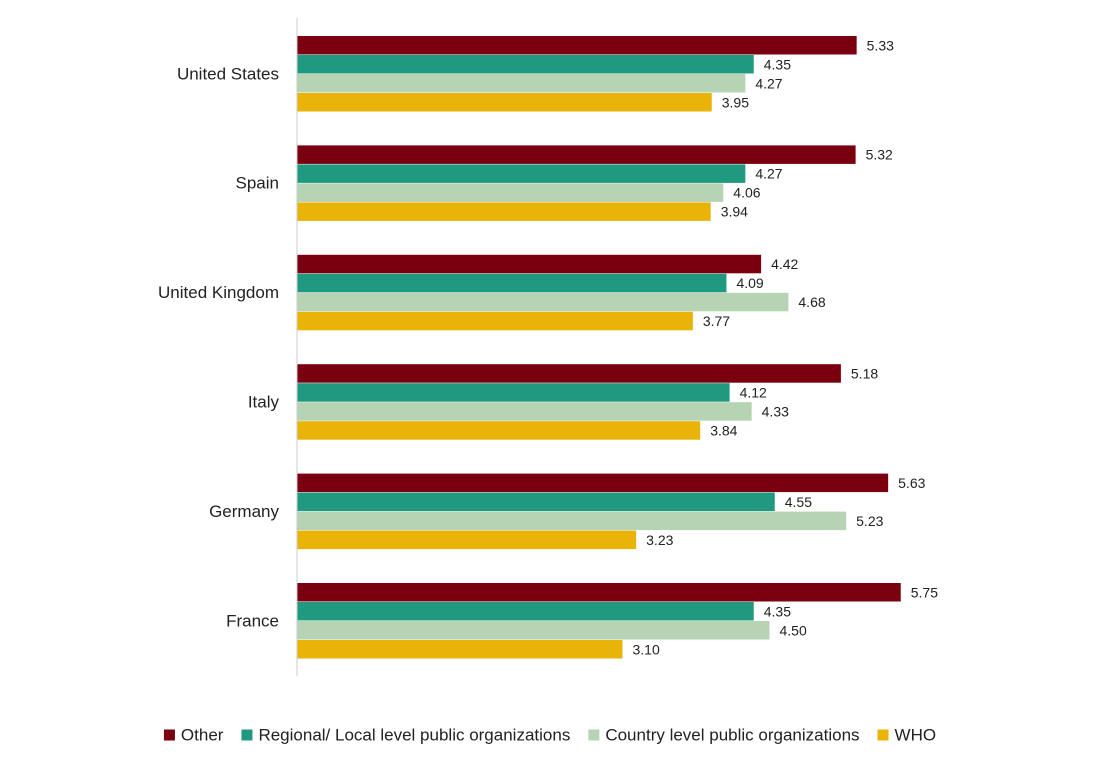 The width and height of the screenshot is (1100, 770). What do you see at coordinates (749, 283) in the screenshot?
I see `data-label-united-kingdom-regional-local-level-public-organizations: 4.09` at bounding box center [749, 283].